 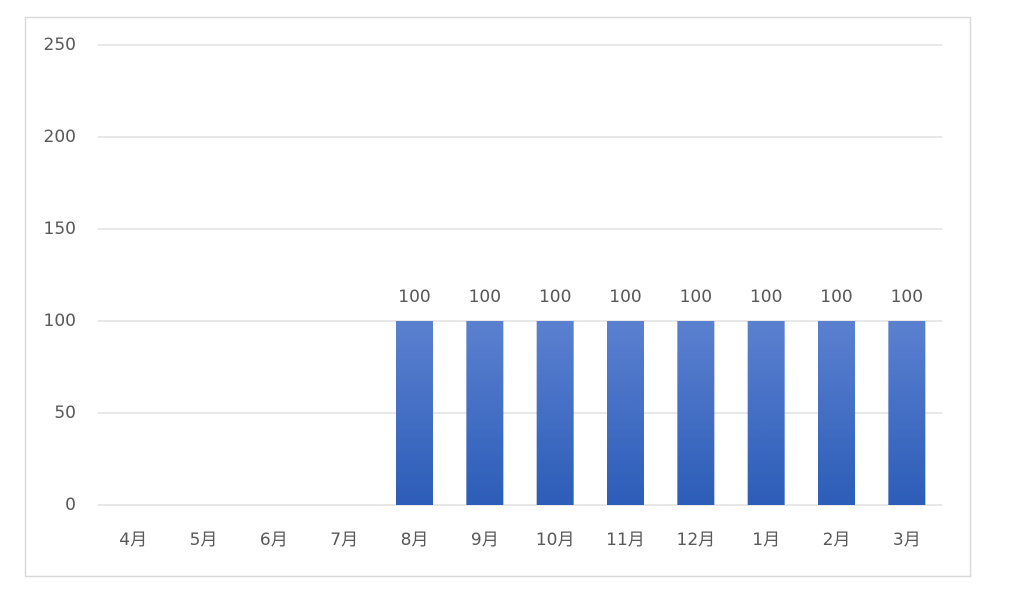 I want to click on x-tick-label: 8月, so click(x=415, y=540).